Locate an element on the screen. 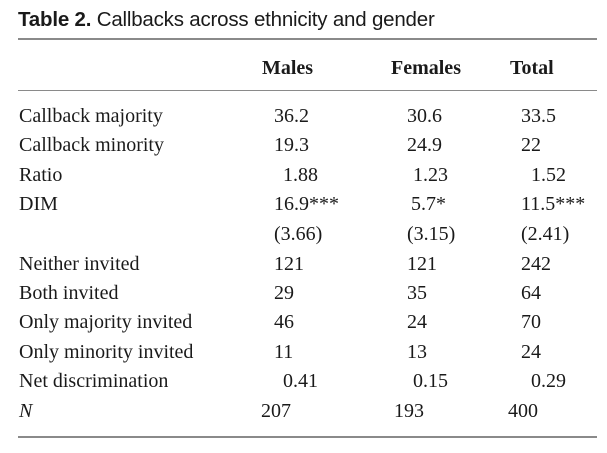  cell-males: 29 is located at coordinates (284, 293).